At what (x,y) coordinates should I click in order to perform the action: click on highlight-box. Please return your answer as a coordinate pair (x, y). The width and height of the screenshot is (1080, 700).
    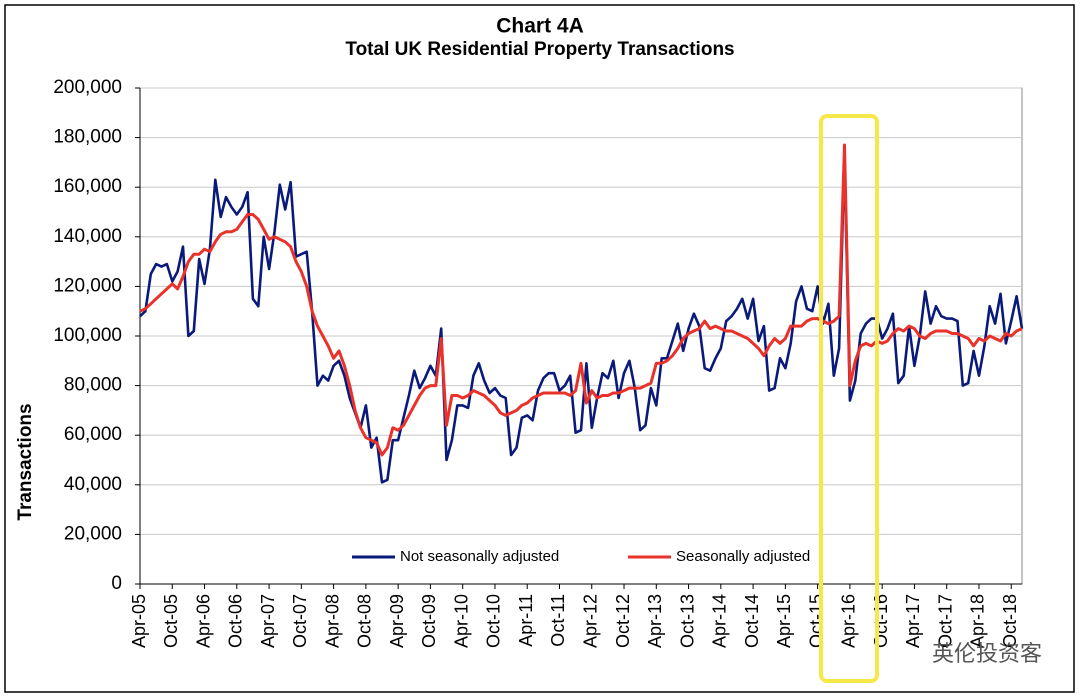
    Looking at the image, I should click on (849, 398).